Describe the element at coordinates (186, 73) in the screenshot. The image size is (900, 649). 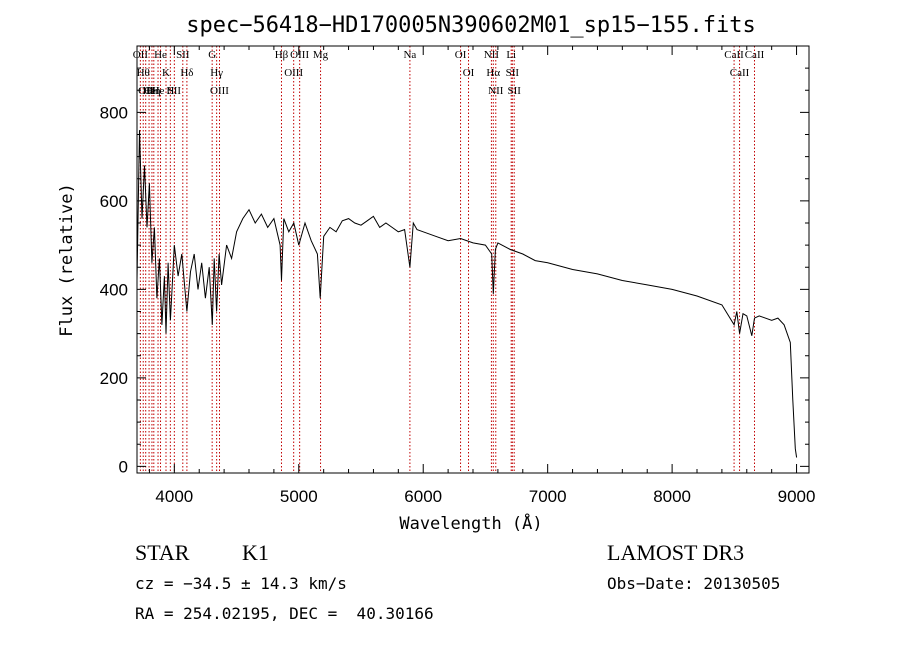
I see `line-label: Hδ` at that location.